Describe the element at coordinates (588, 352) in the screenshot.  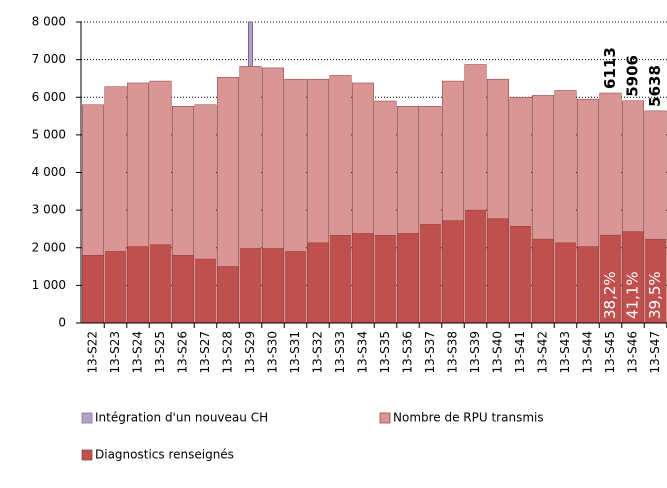
I see `x-tick-label: 13-S44` at that location.